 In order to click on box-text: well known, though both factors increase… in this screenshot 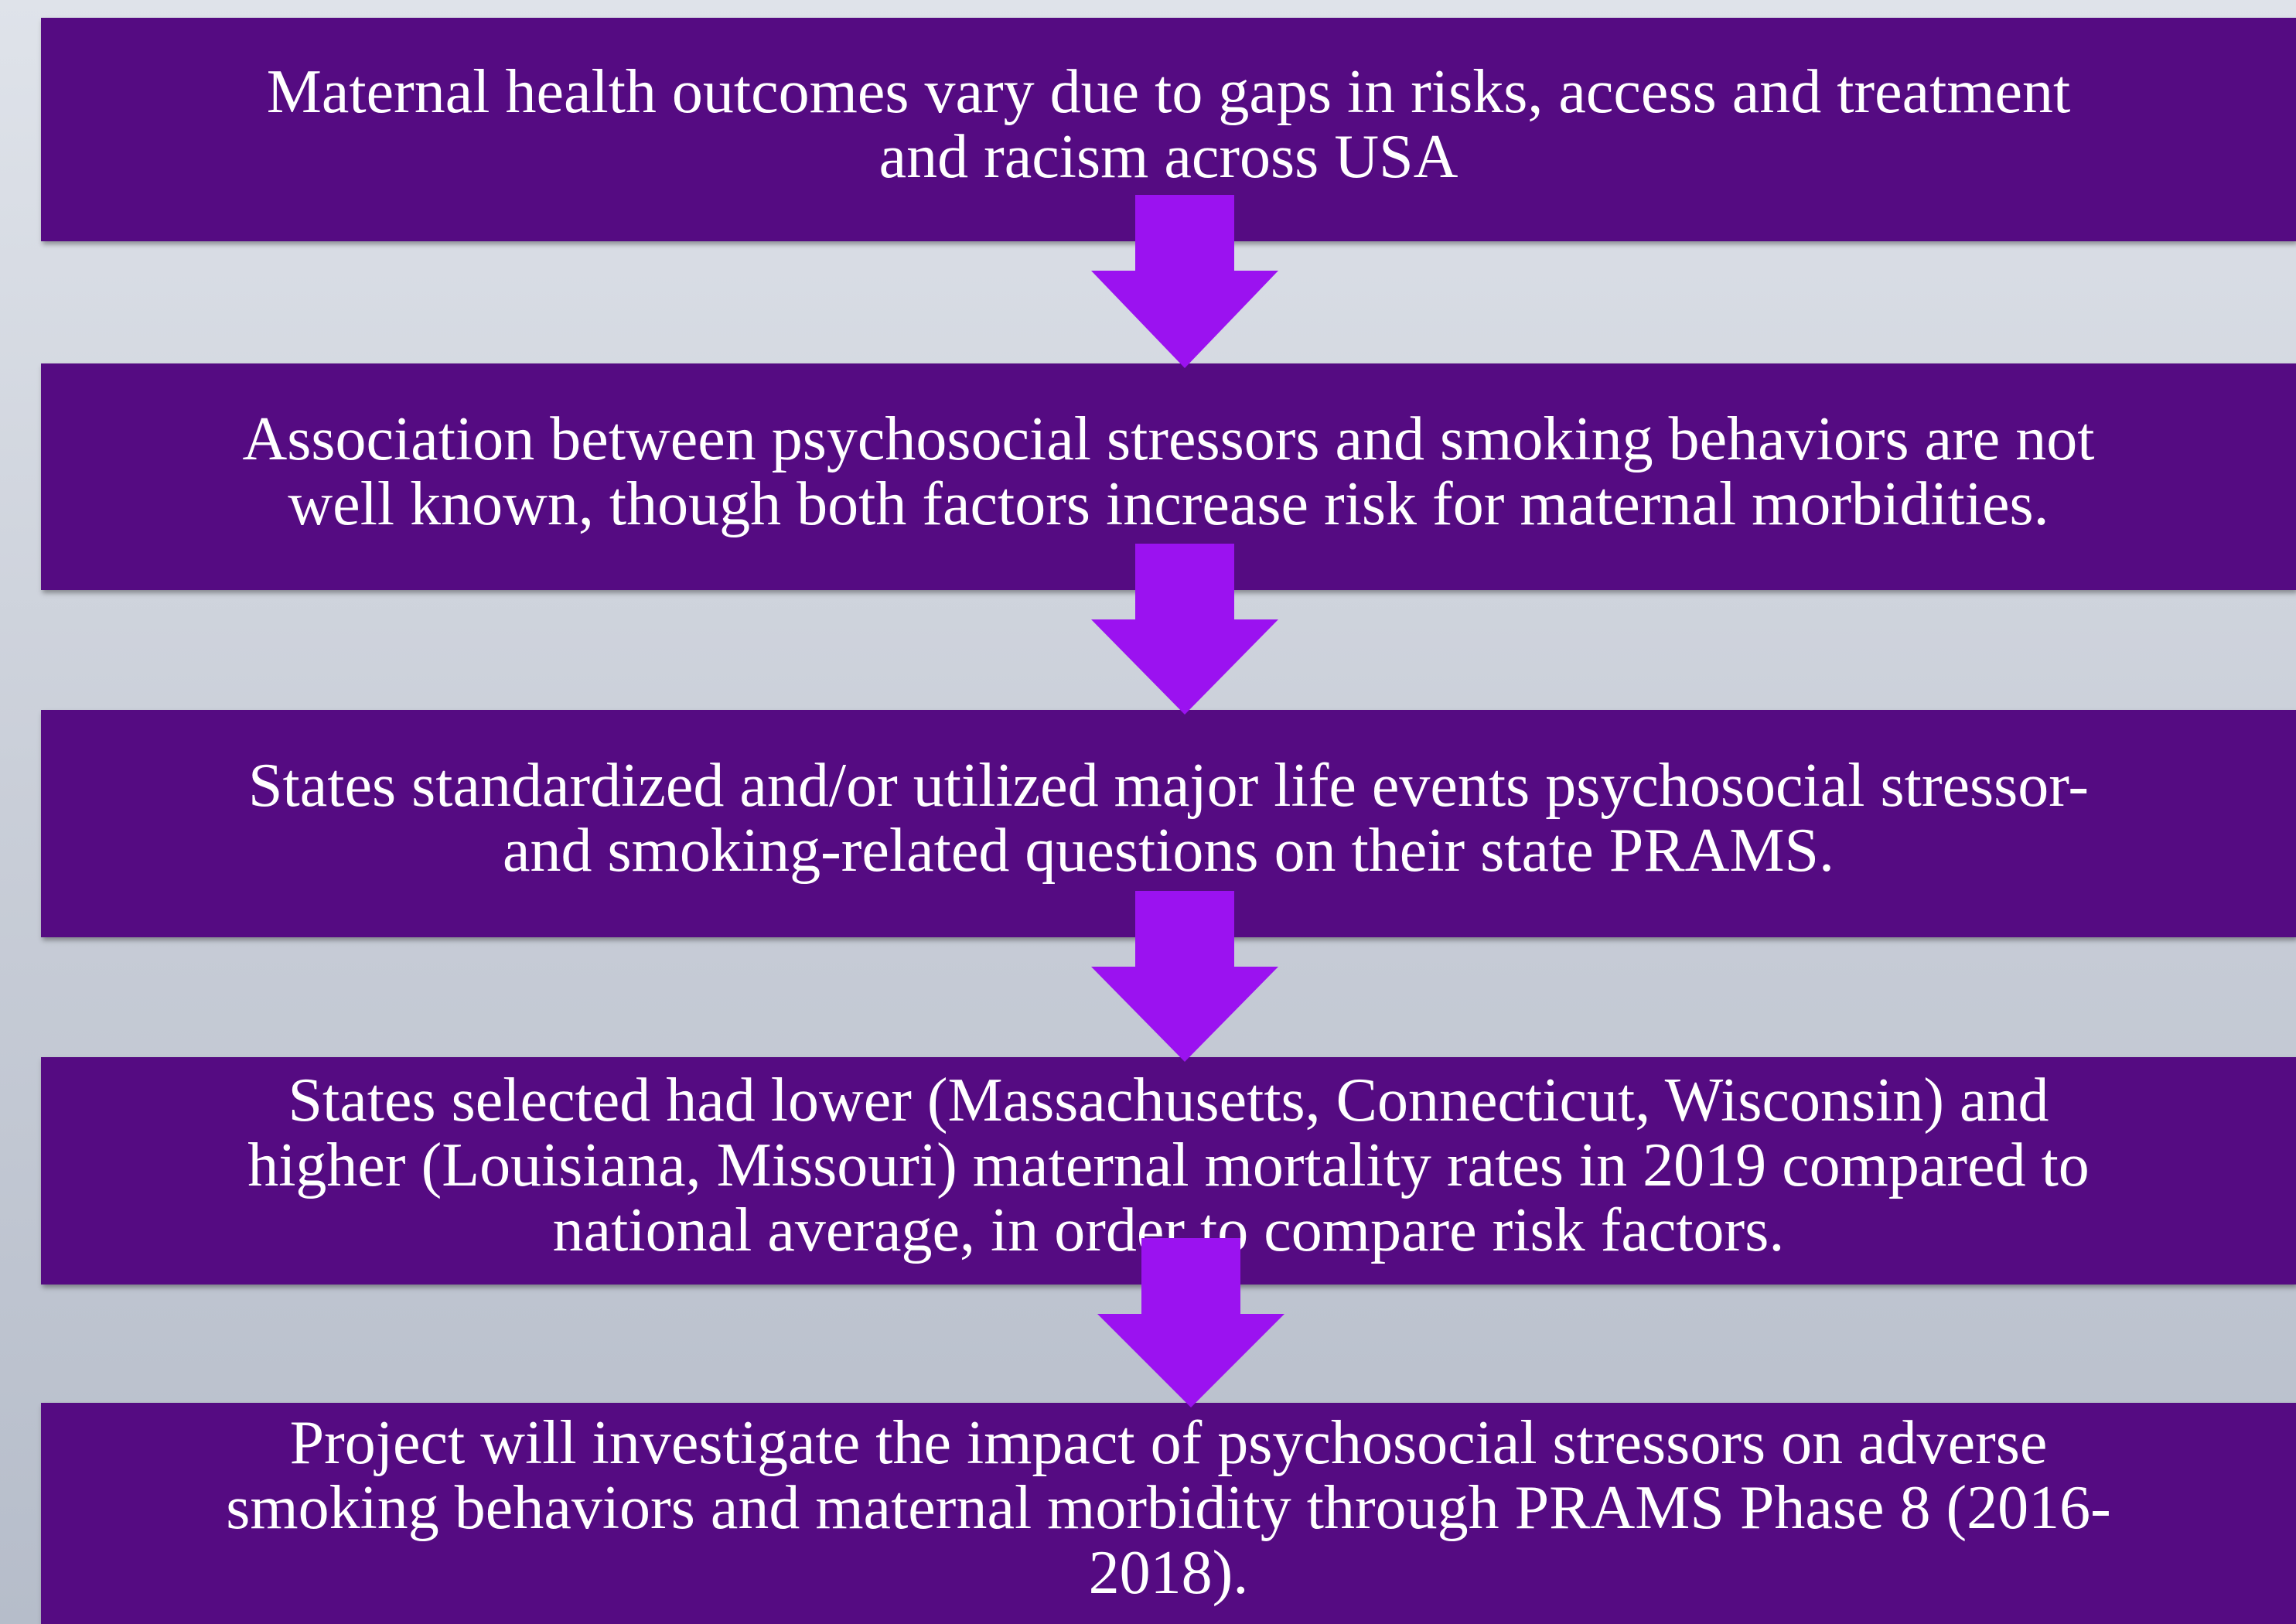, I will do `click(1168, 503)`.